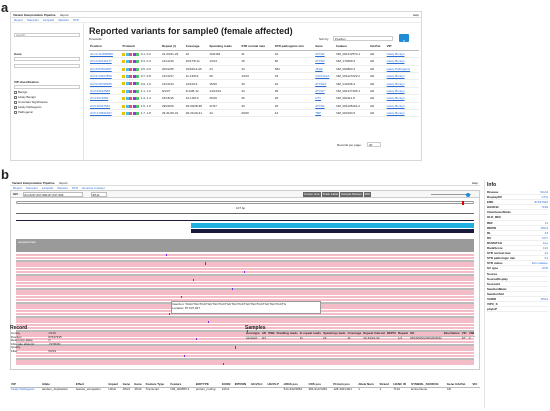 The height and width of the screenshot is (411, 550). What do you see at coordinates (295, 385) in the screenshot?
I see `column-header: cDNA pos` at bounding box center [295, 385].